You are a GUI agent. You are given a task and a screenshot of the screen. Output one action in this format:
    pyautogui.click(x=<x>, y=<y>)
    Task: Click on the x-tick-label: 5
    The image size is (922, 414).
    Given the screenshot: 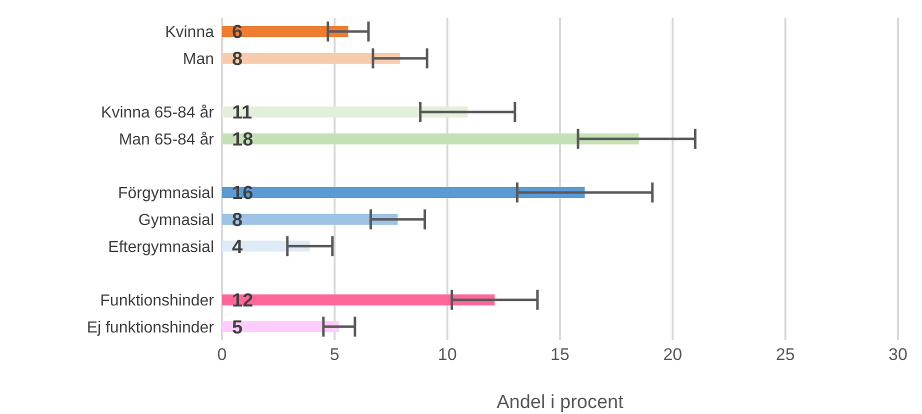 What is the action you would take?
    pyautogui.click(x=335, y=354)
    